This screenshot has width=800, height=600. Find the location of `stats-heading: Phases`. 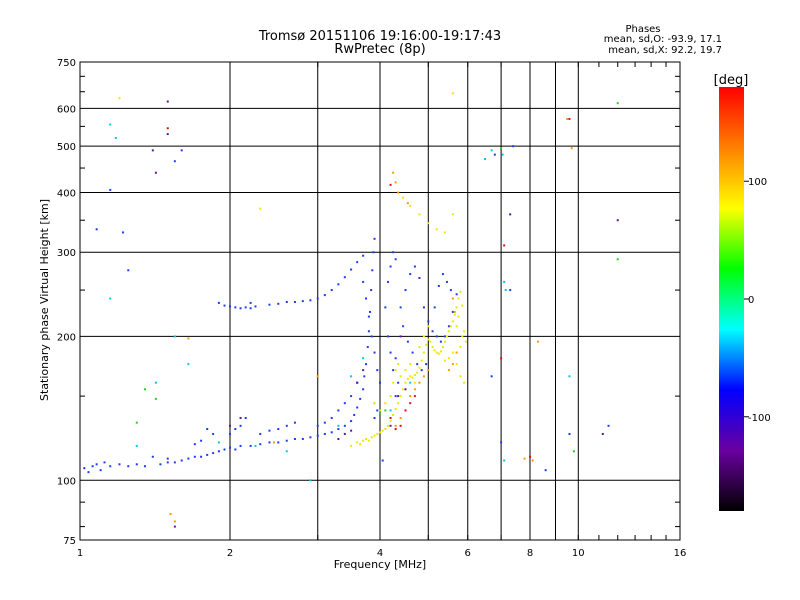

stats-heading: Phases is located at coordinates (642, 29).